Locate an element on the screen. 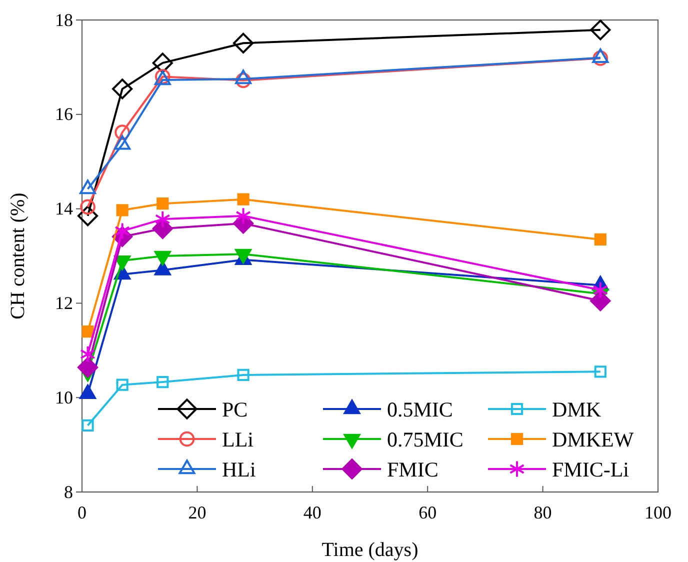 The height and width of the screenshot is (562, 688). legend-label: 0.75MIC is located at coordinates (425, 439).